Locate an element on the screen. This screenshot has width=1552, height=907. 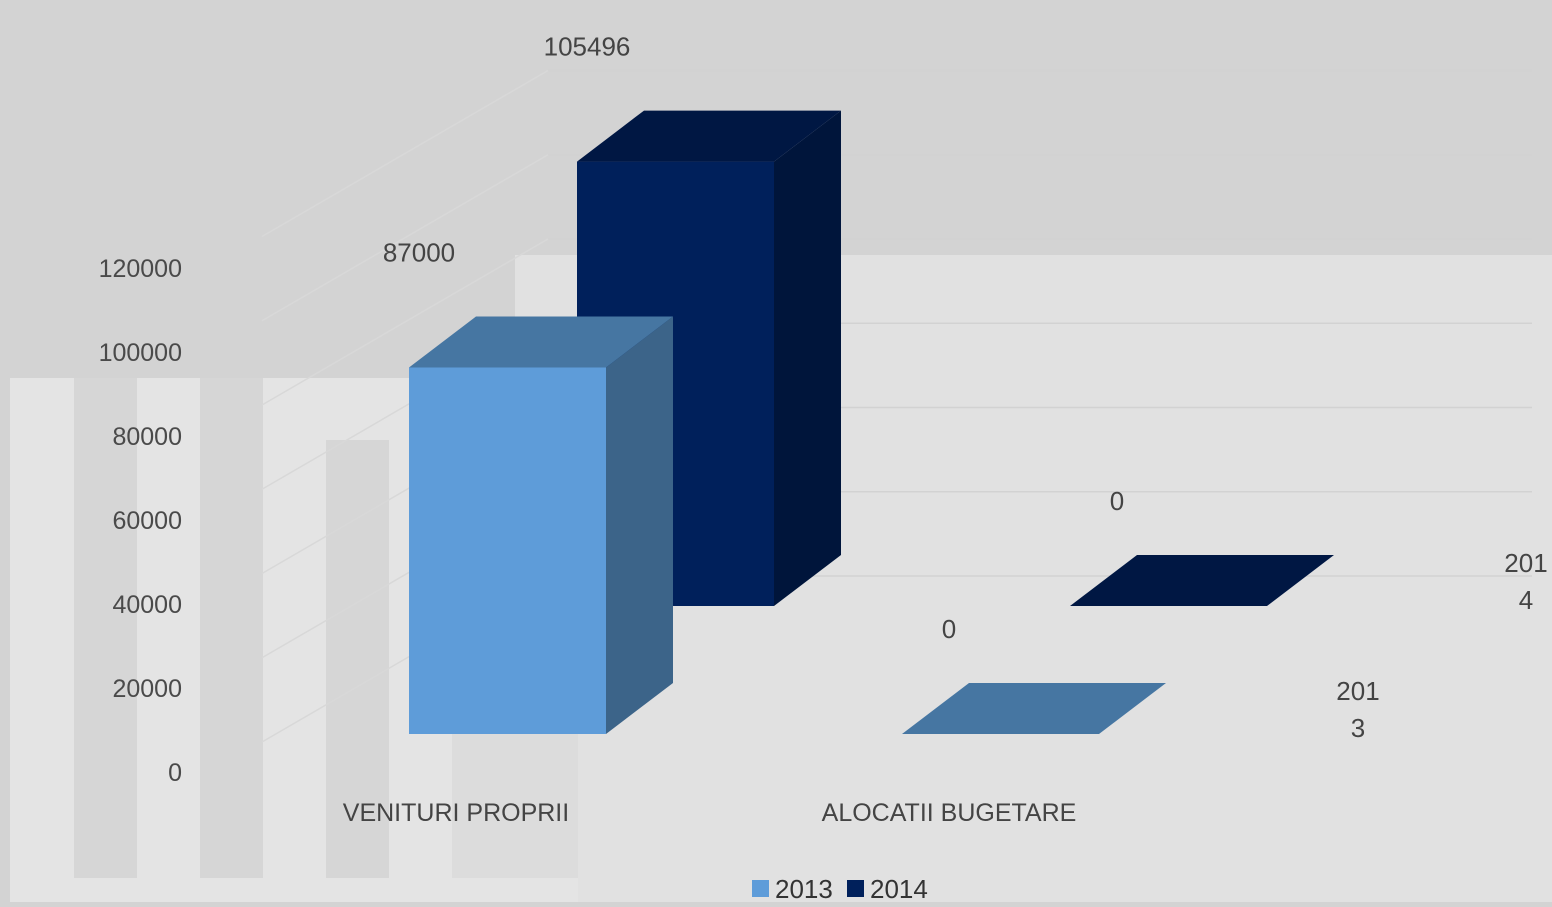
category-label: VENITURI PROPRII is located at coordinates (456, 813).